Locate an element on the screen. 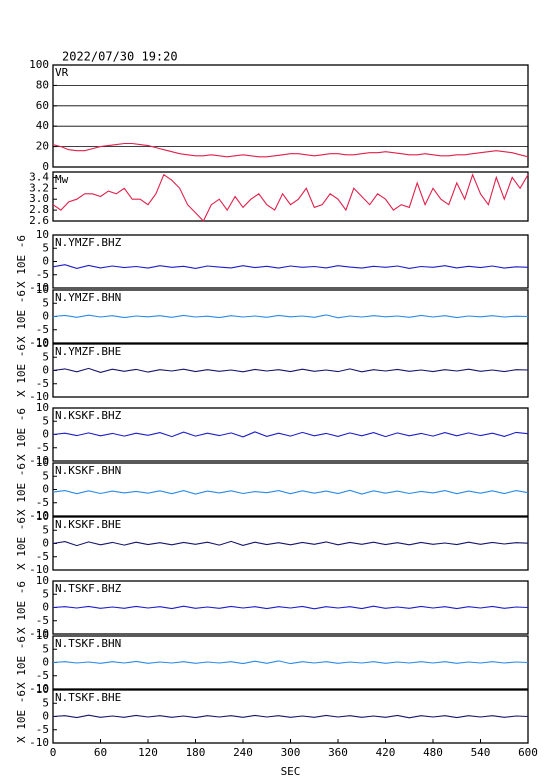 The height and width of the screenshot is (781, 554). y-tick-label: 3.2 is located at coordinates (39, 187).